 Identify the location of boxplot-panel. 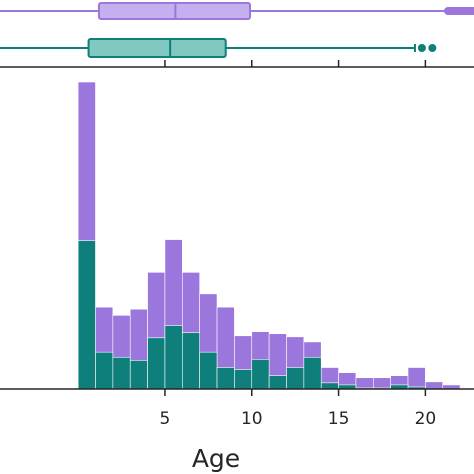
(237, 30).